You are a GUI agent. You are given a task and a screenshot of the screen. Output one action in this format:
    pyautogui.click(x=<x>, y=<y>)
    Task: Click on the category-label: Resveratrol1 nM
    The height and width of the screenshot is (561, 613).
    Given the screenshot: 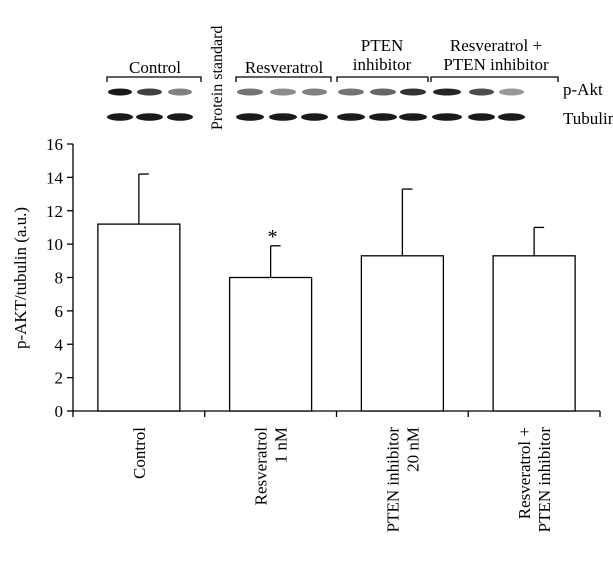 What is the action you would take?
    pyautogui.click(x=271, y=466)
    